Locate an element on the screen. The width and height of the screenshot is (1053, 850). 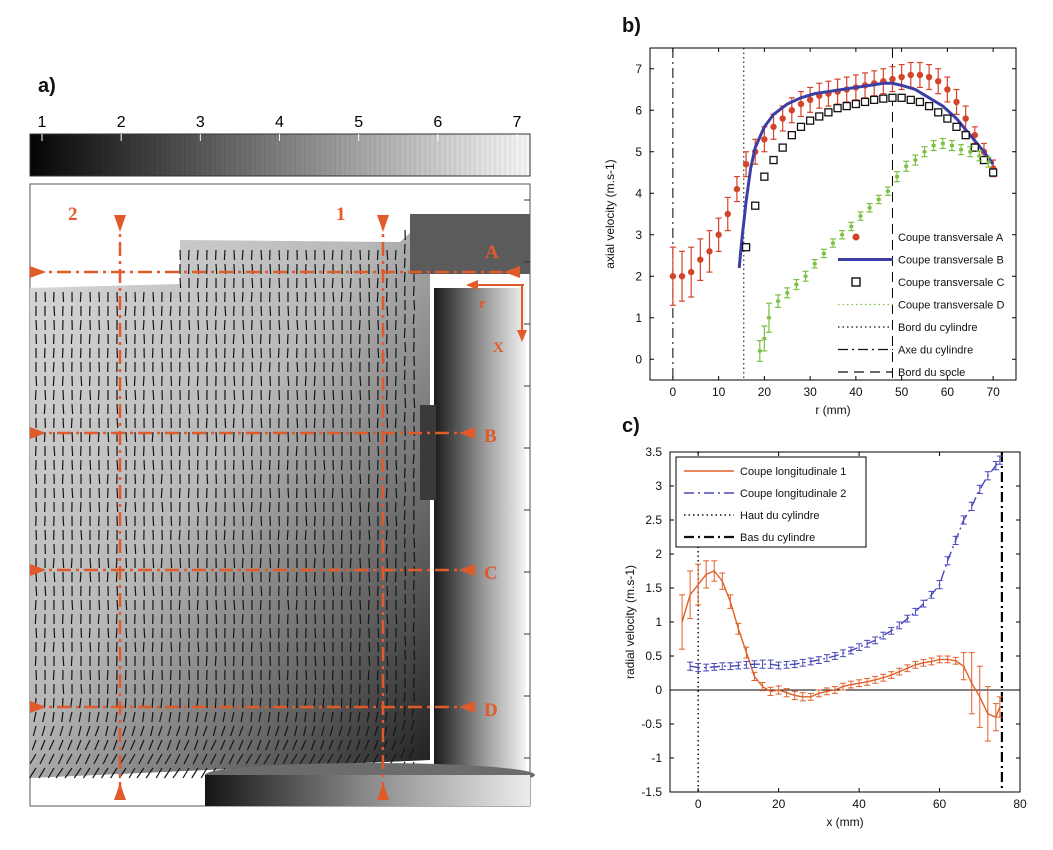
x-tick-label: 20 is located at coordinates (779, 804).